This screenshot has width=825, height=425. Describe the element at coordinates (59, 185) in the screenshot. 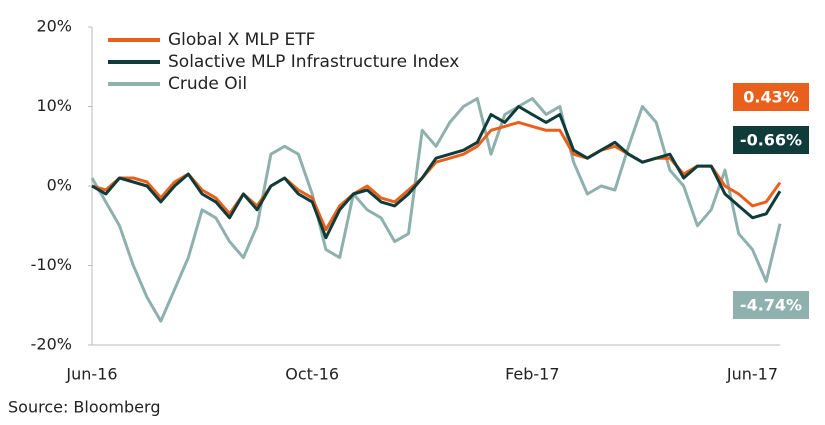

I see `y-tick-label: 0%` at that location.